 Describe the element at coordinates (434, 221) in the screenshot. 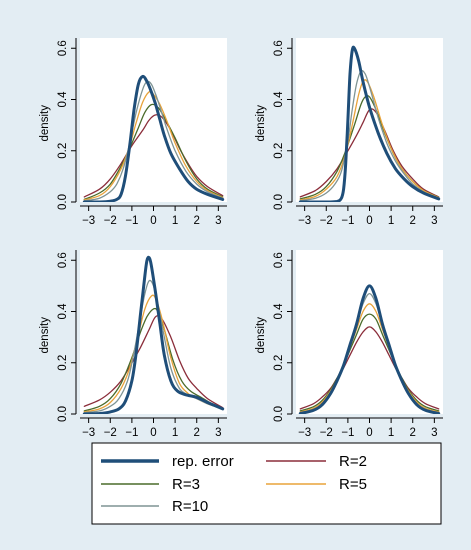

I see `x-tick-label-tr-6: 3` at that location.